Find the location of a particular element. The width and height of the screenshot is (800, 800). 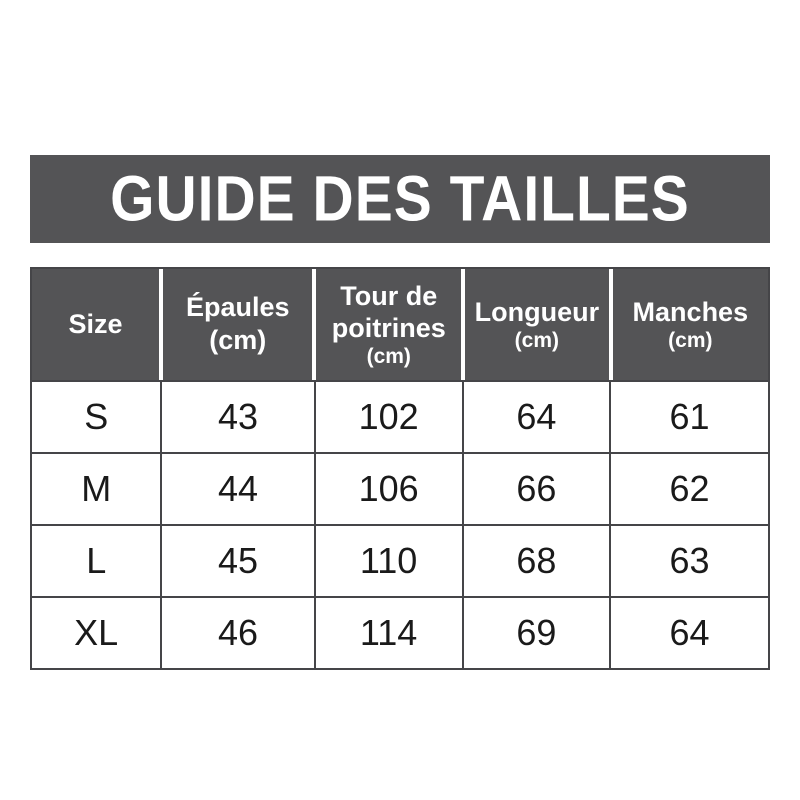

value-cell-epaules: 44 is located at coordinates (238, 489).